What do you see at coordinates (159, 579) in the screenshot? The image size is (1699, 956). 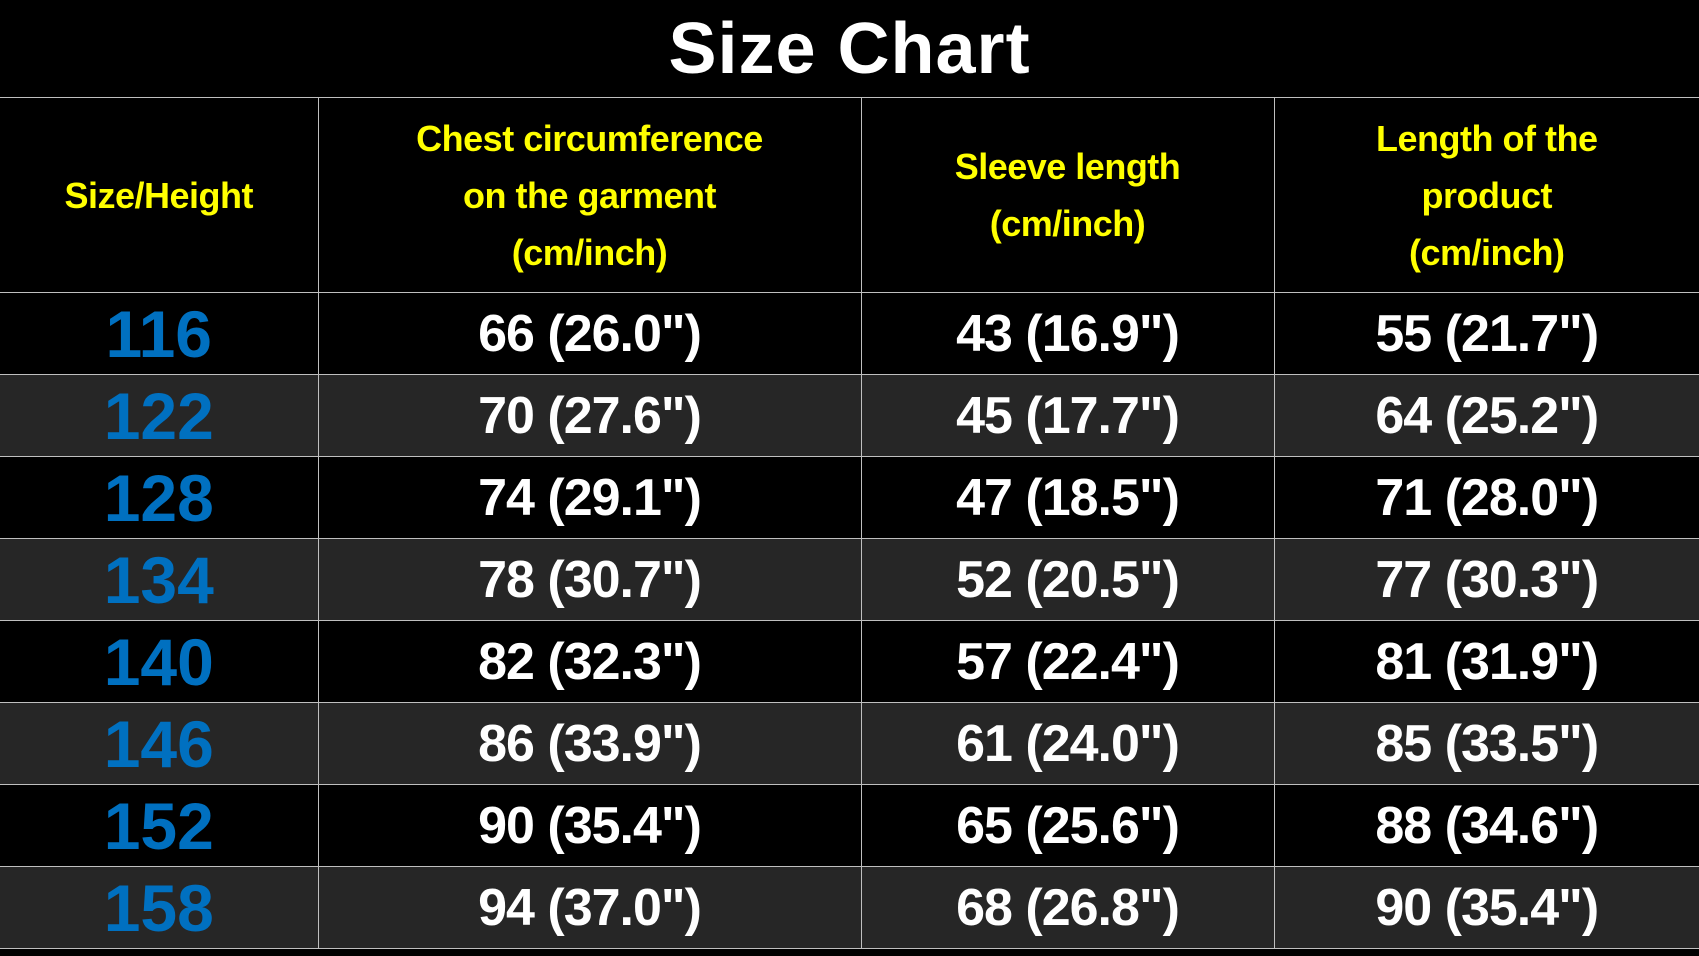 I see `size-cell: 134` at bounding box center [159, 579].